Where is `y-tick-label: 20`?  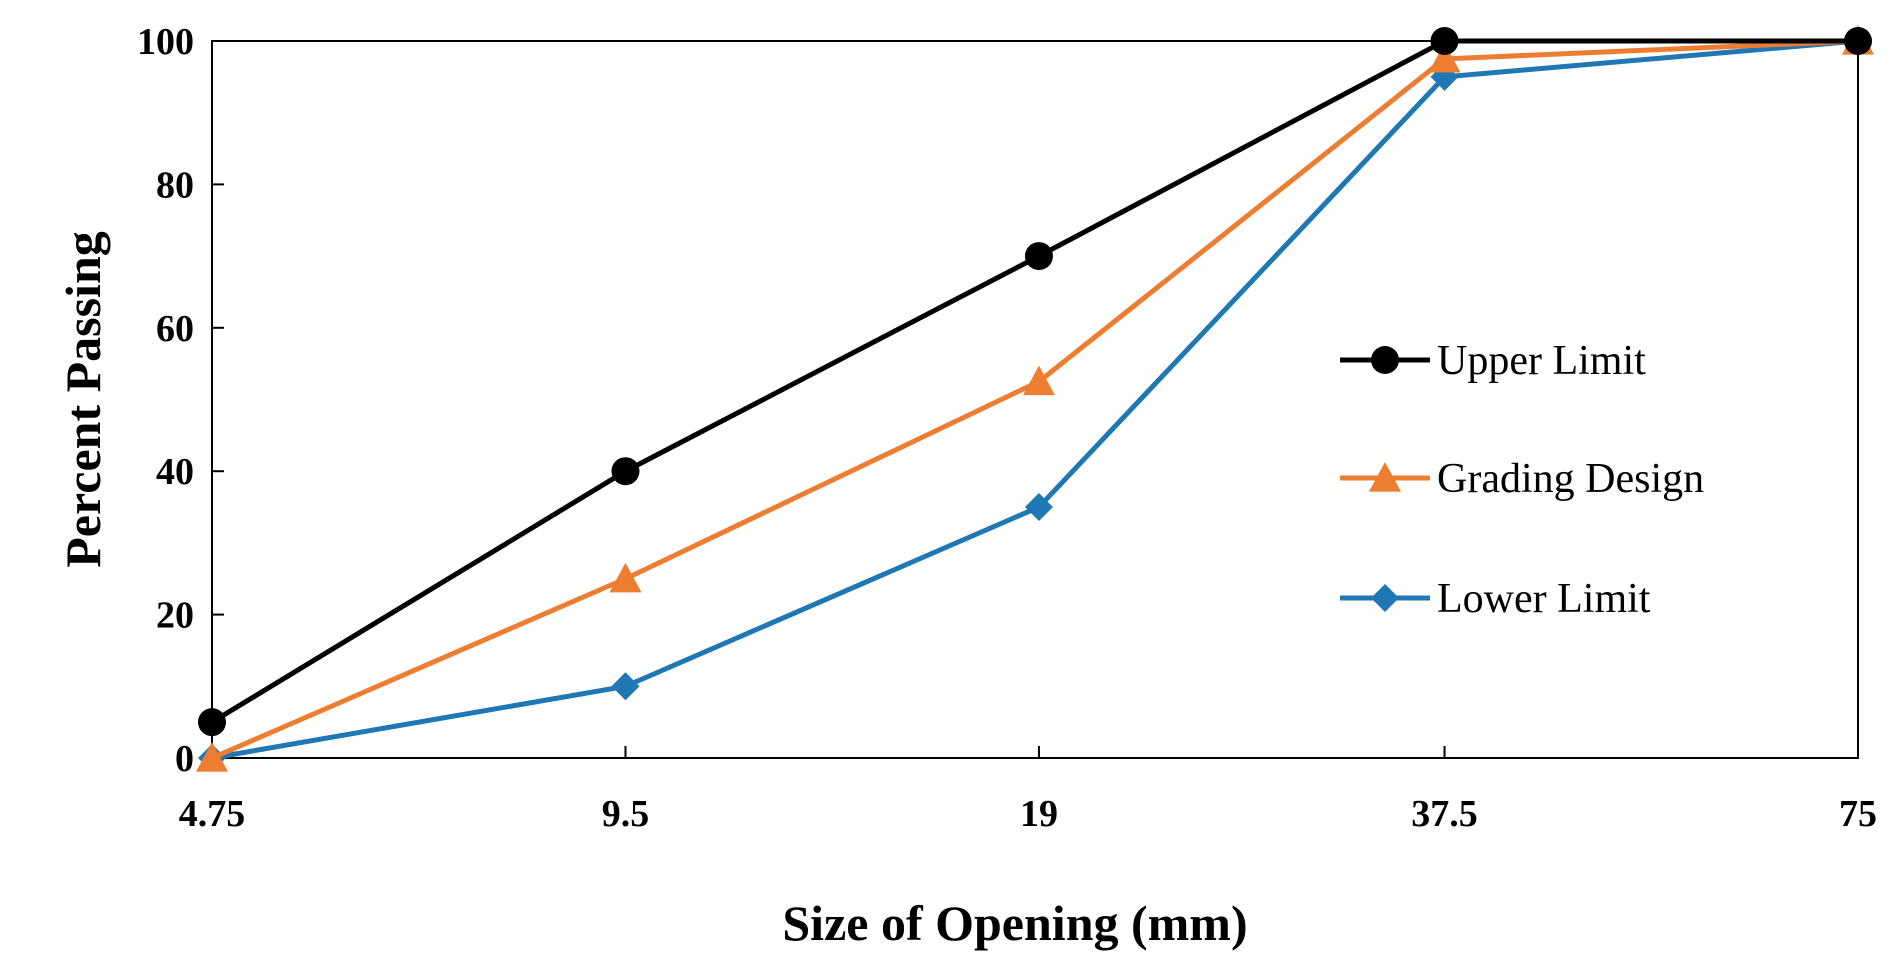
y-tick-label: 20 is located at coordinates (175, 616).